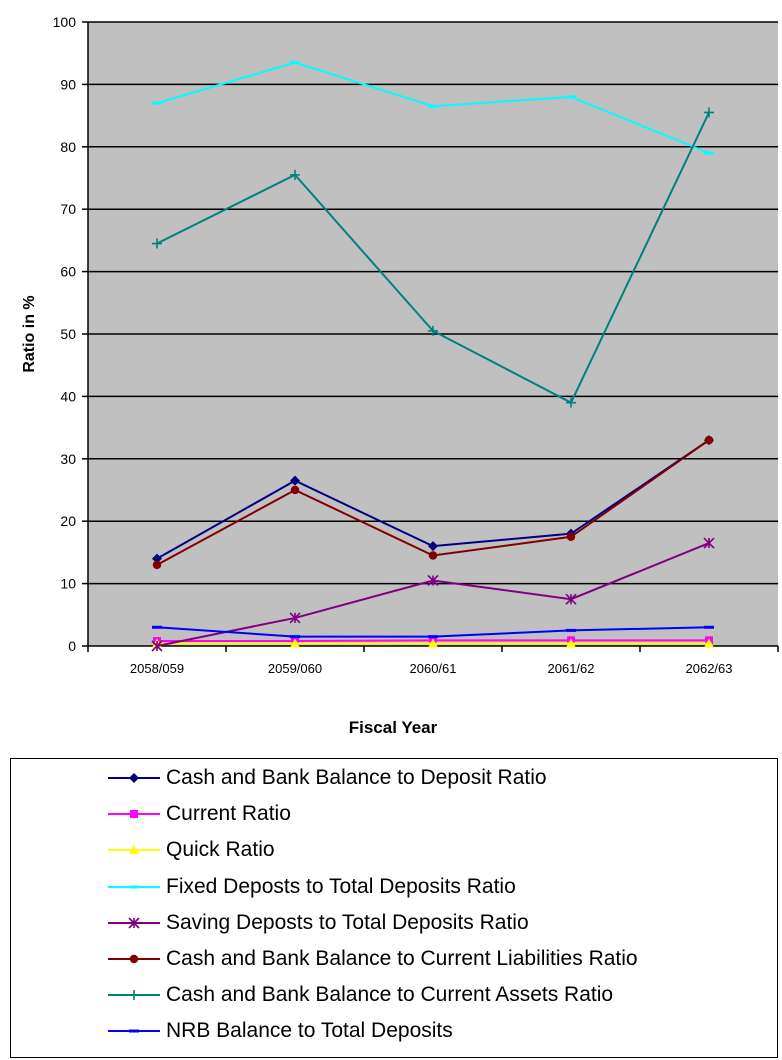  What do you see at coordinates (72, 646) in the screenshot?
I see `y-tick-label: 0` at bounding box center [72, 646].